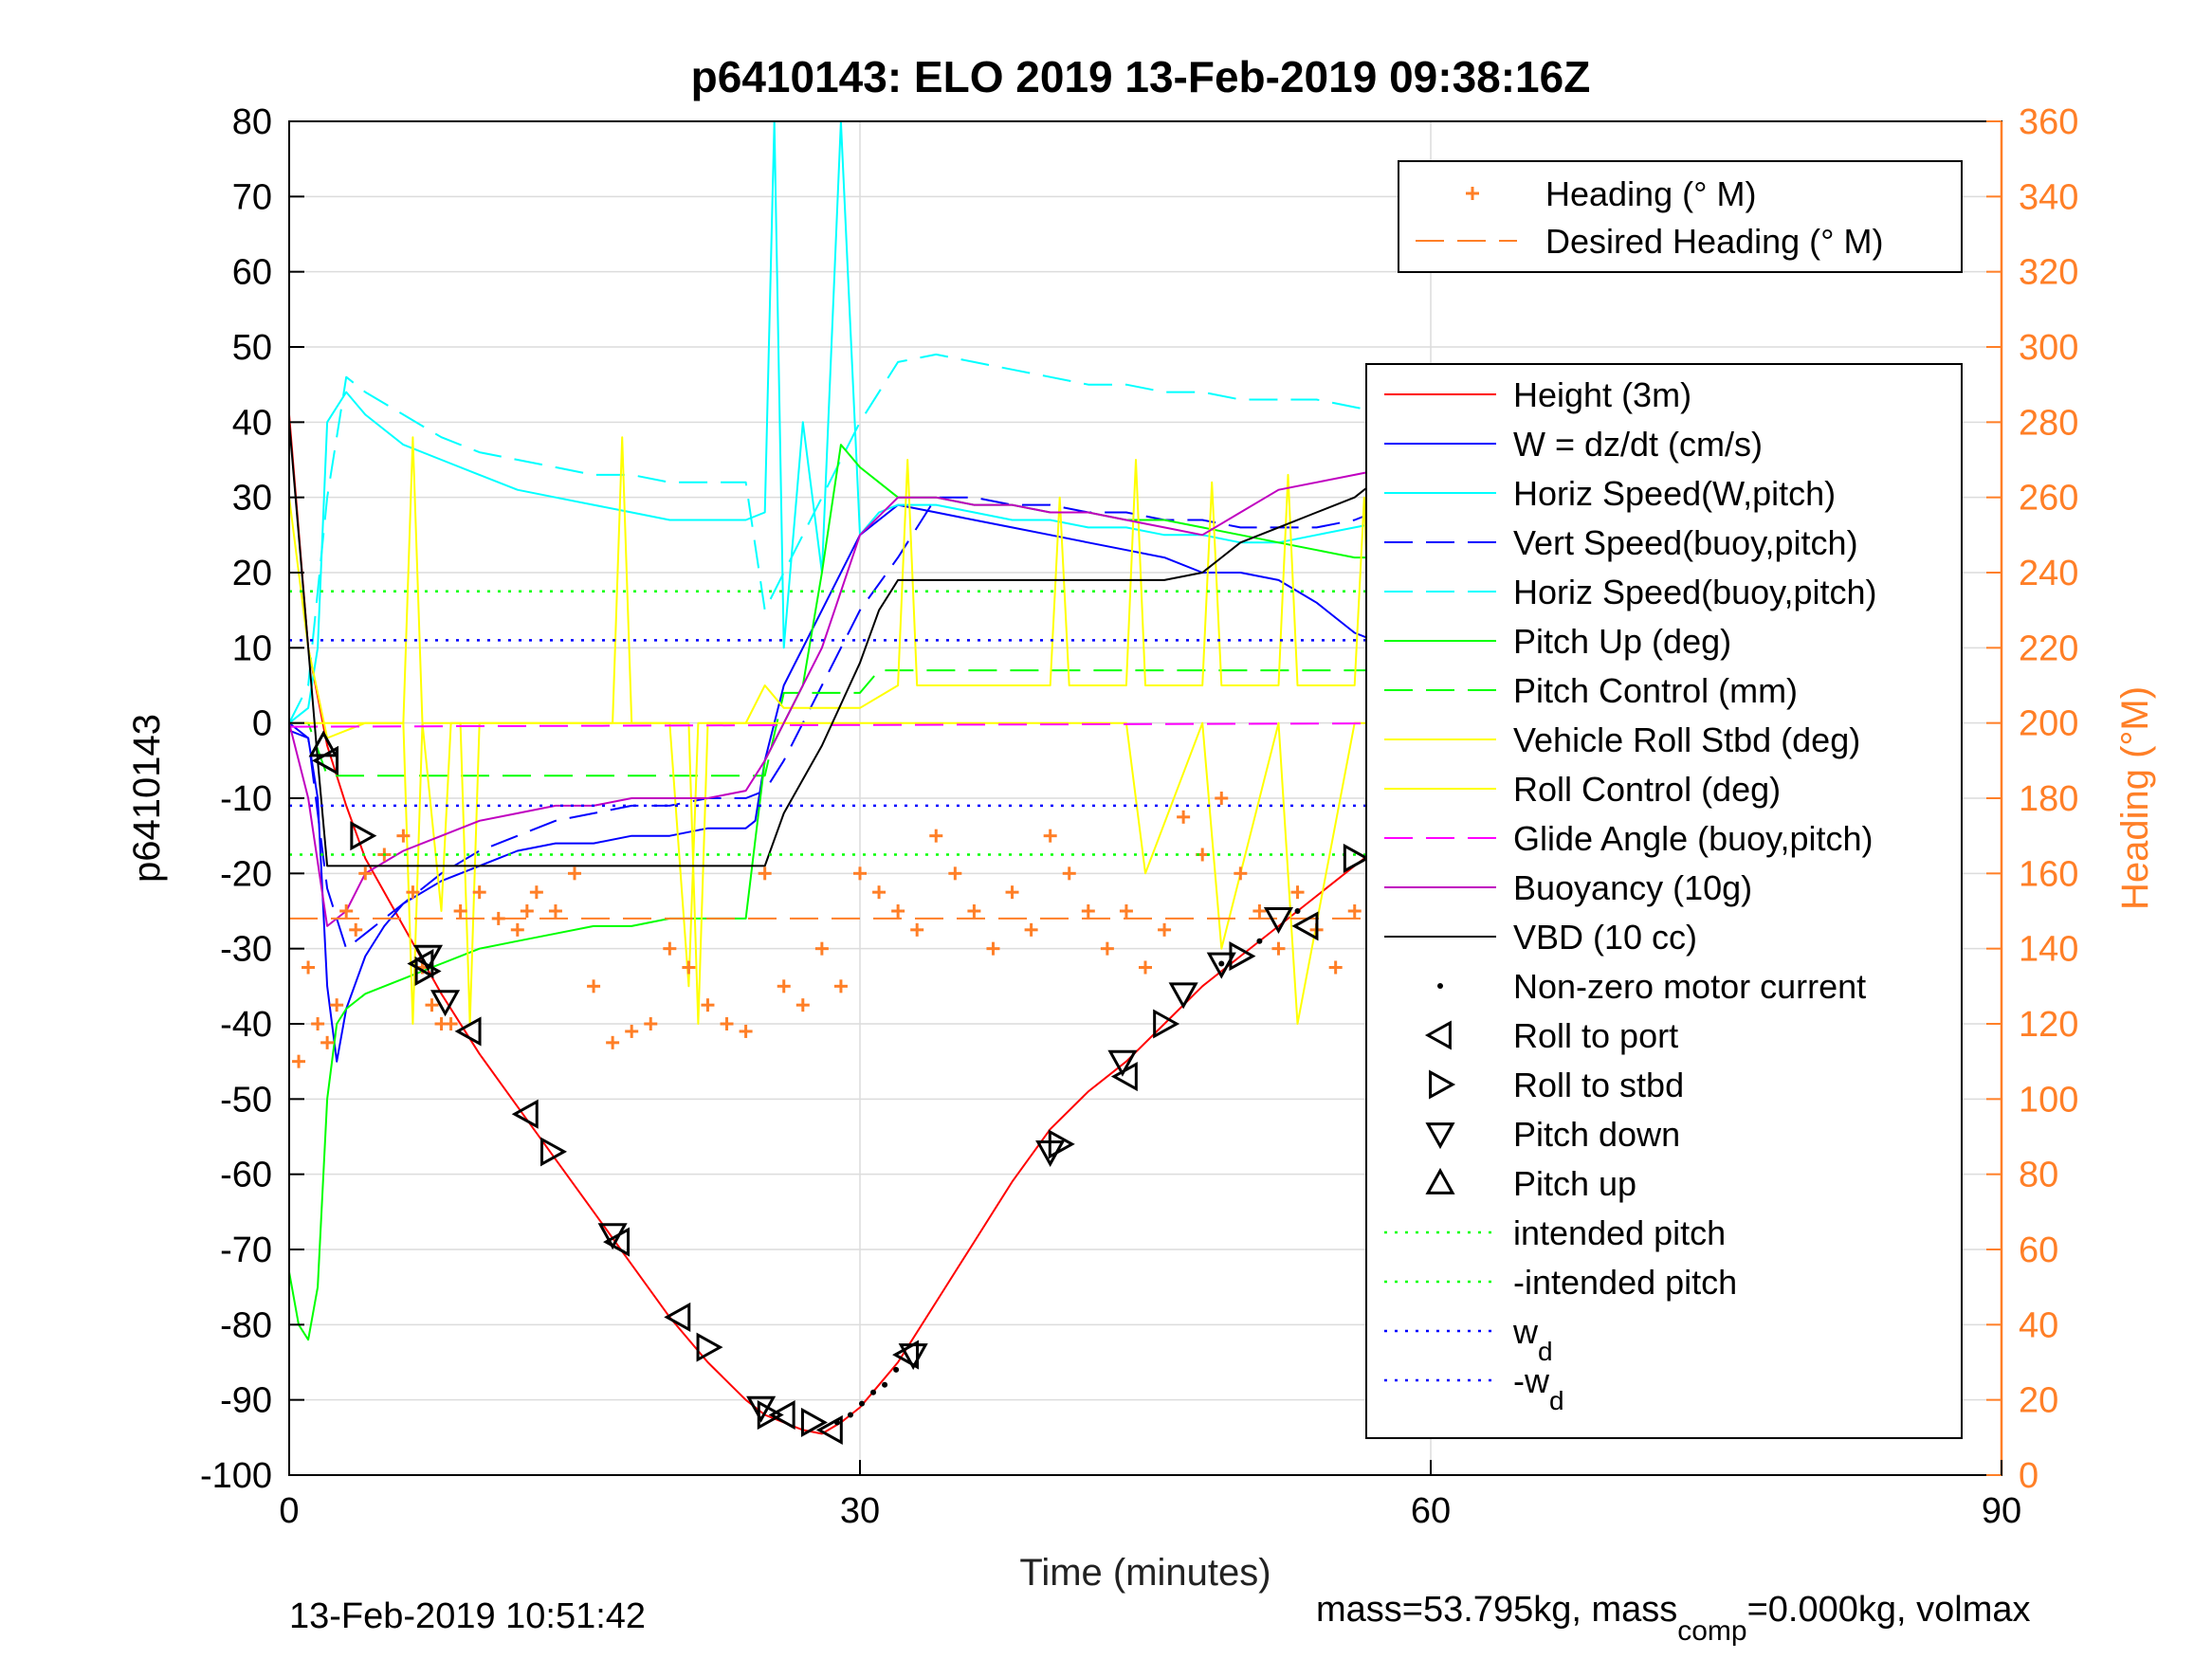 Image resolution: width=2212 pixels, height=1659 pixels. I want to click on legend-item-roll_control: Roll Control (deg), so click(1582, 789).